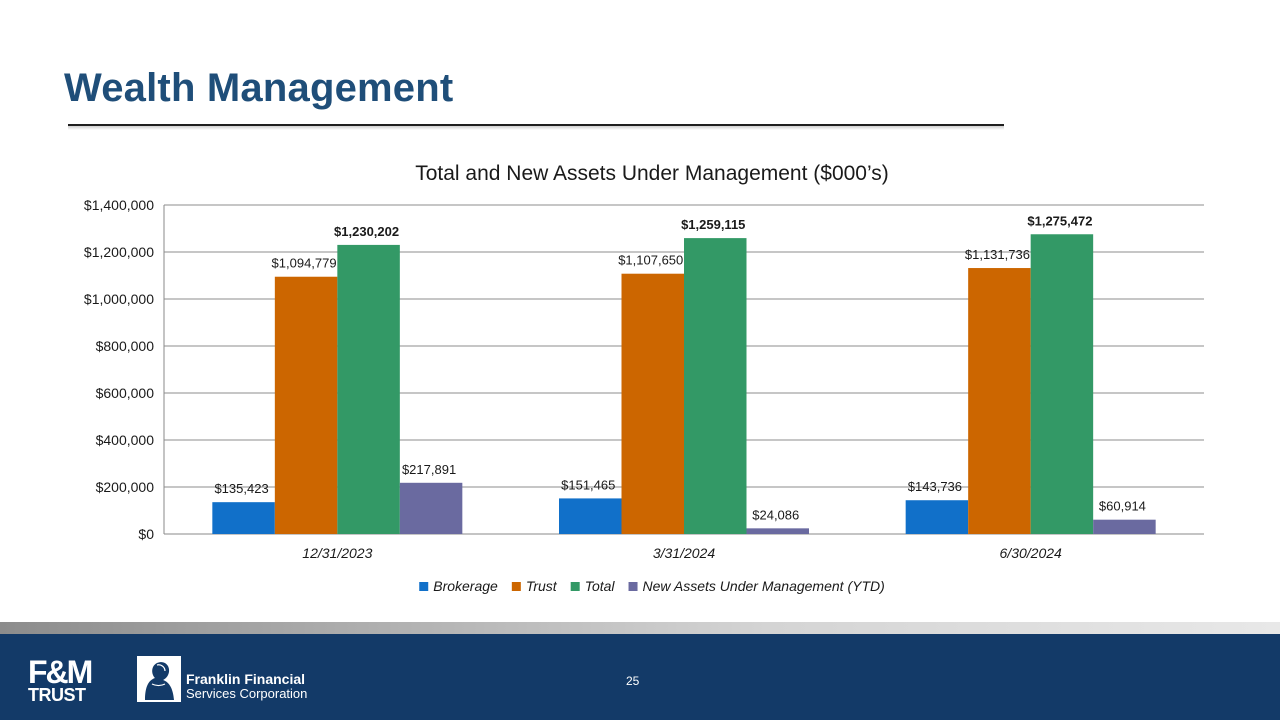 The height and width of the screenshot is (720, 1280). What do you see at coordinates (713, 224) in the screenshot?
I see `data-label: $1,259,115` at bounding box center [713, 224].